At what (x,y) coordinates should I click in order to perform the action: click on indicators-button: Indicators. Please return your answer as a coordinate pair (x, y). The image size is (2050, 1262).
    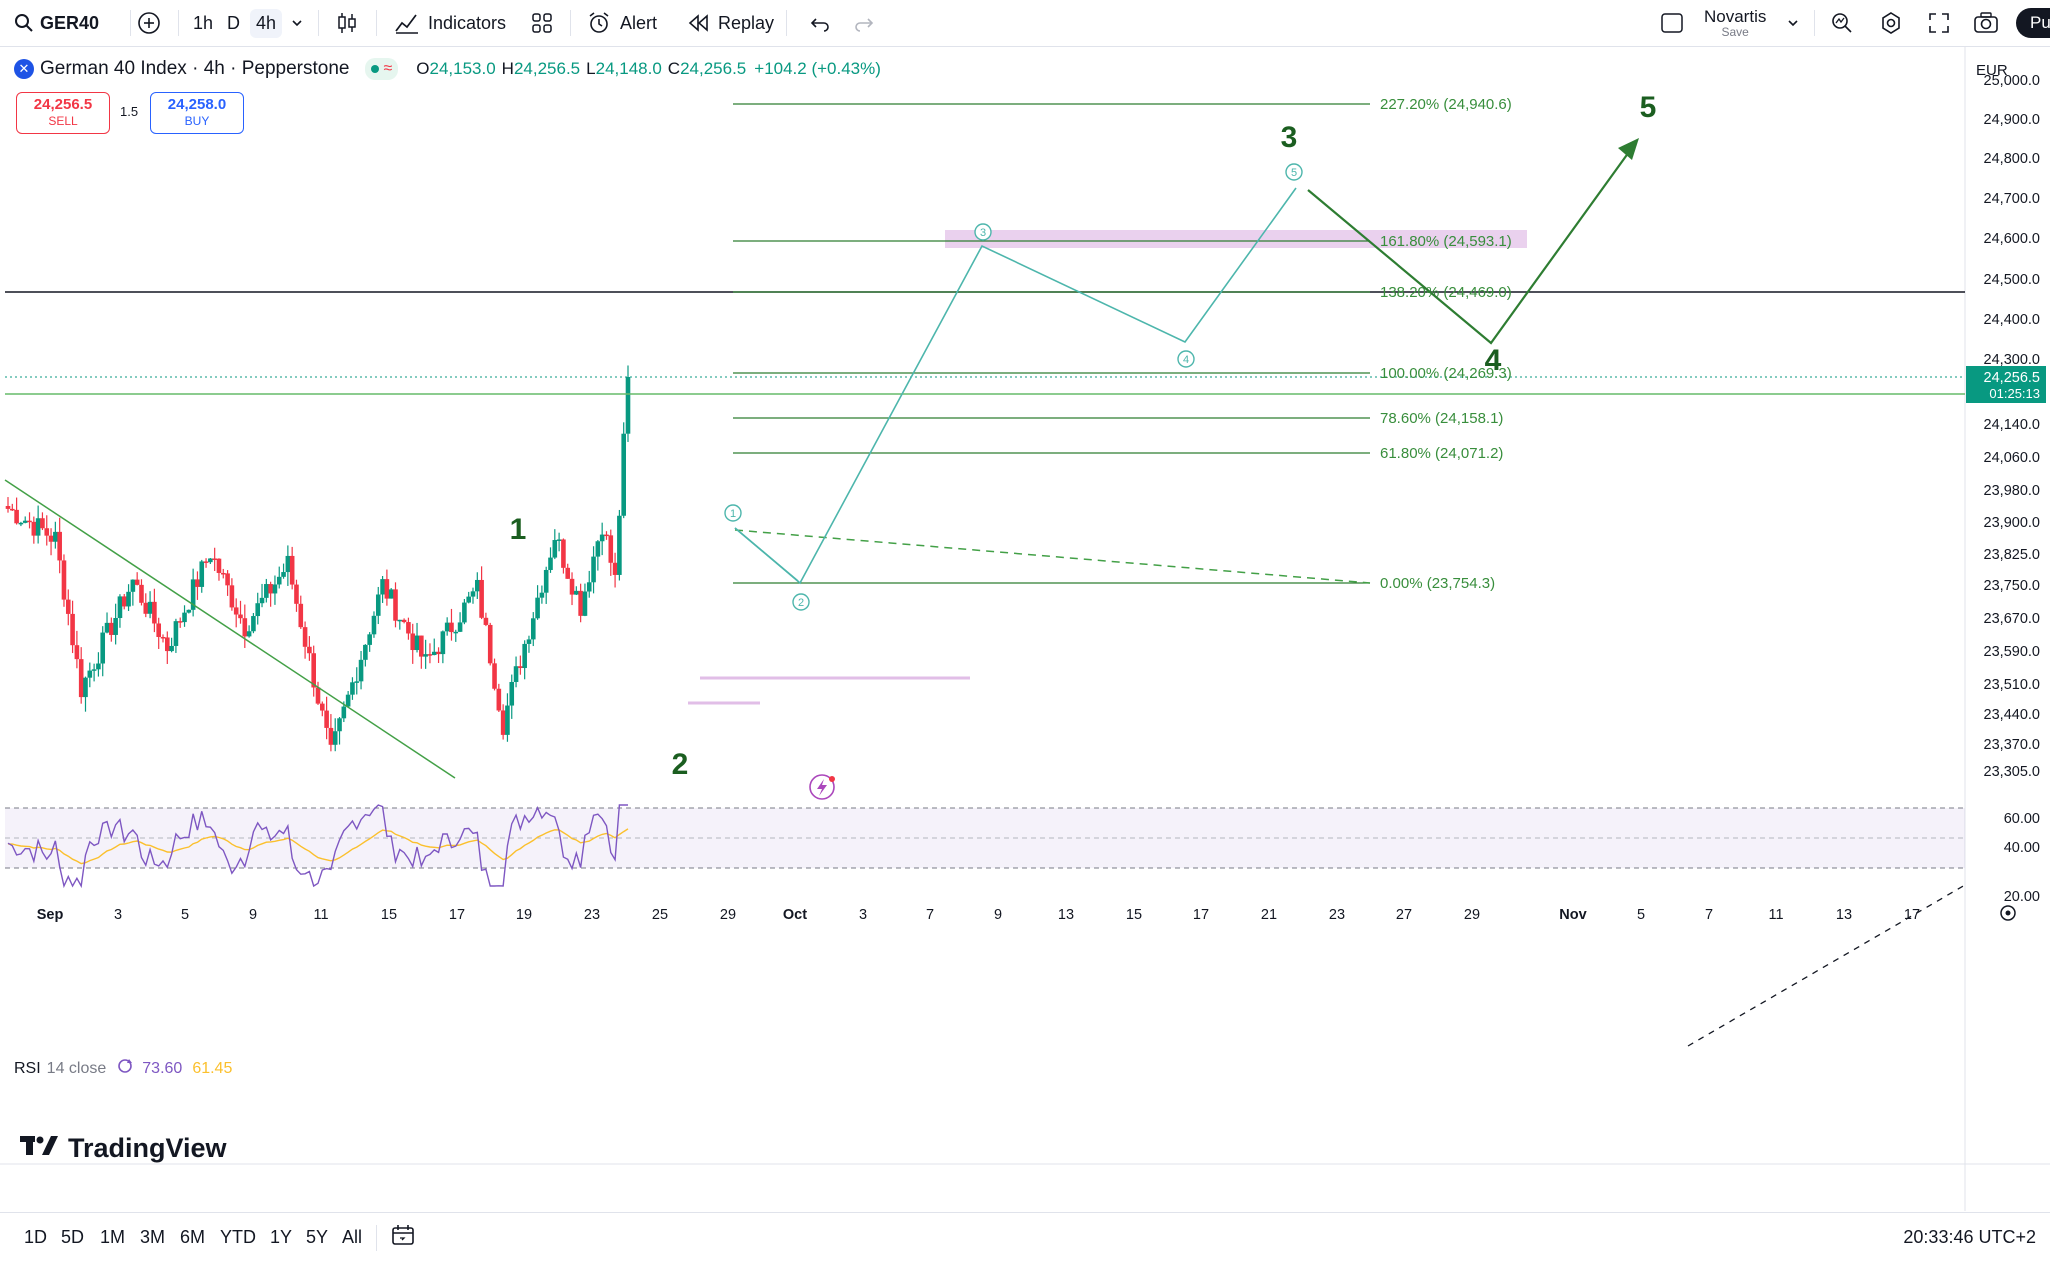
    Looking at the image, I should click on (450, 23).